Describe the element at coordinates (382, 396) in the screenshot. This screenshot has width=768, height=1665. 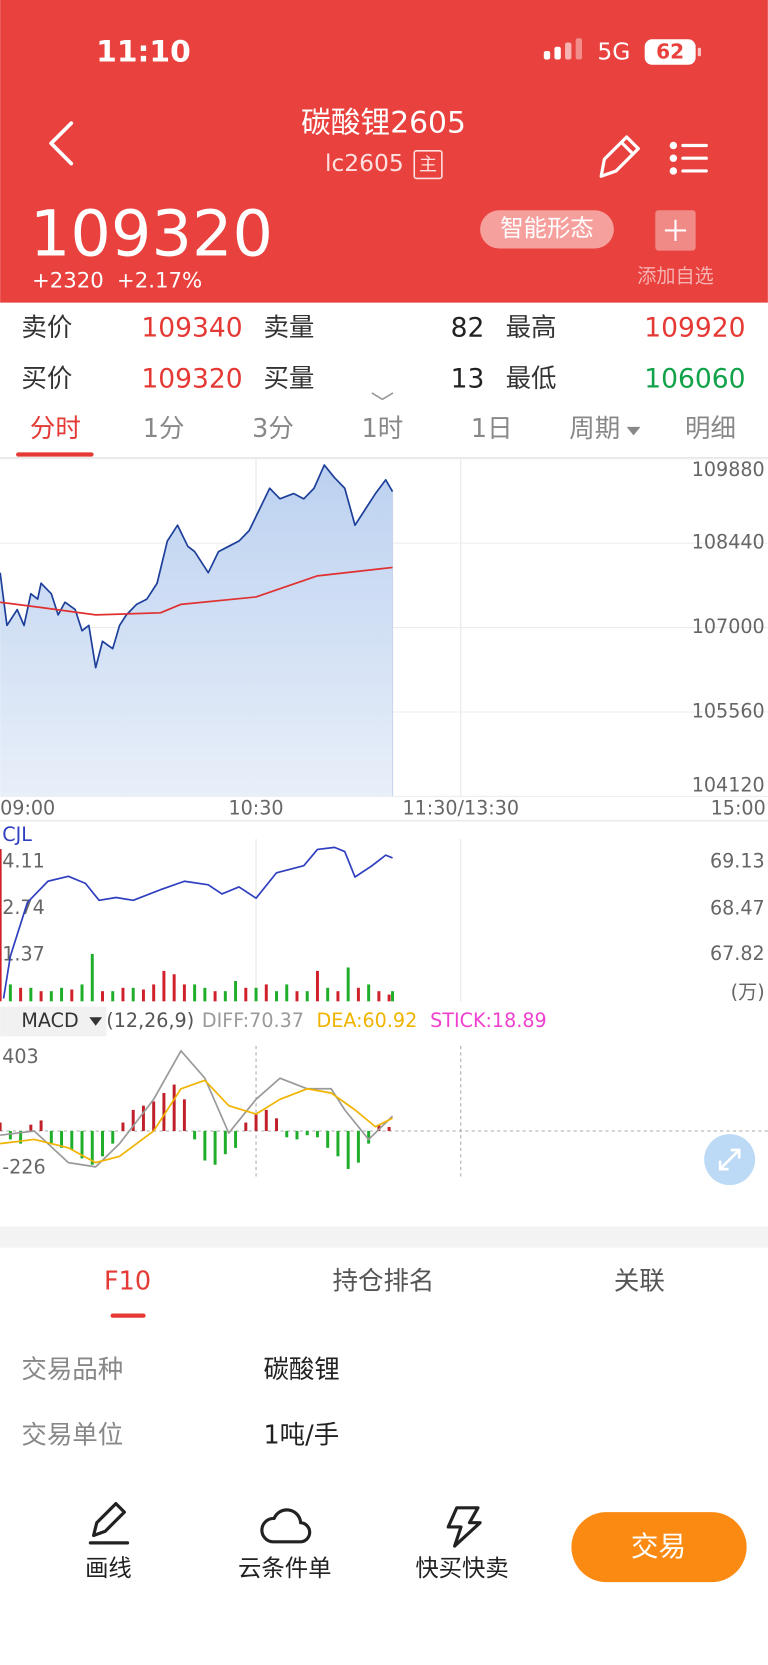
I see `expand-chevron` at that location.